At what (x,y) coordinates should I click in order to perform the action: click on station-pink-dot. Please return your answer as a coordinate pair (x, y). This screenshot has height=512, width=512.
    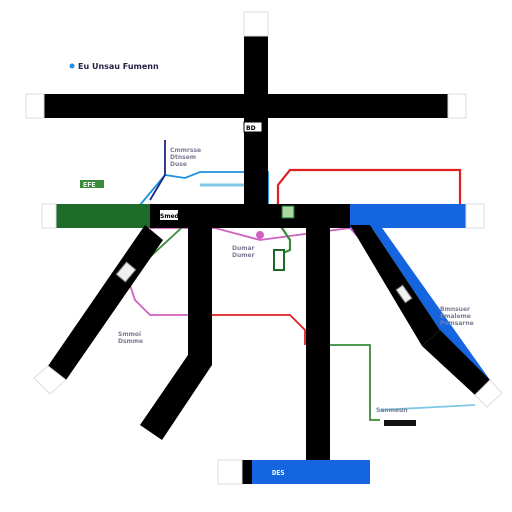
    Looking at the image, I should click on (260, 235).